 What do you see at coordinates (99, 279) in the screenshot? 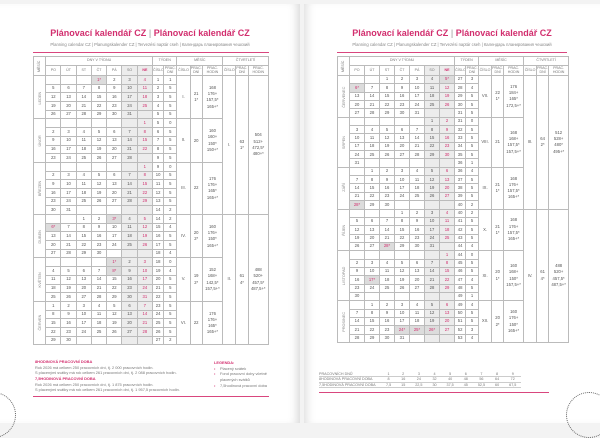
I see `day-cell: 14` at bounding box center [99, 279].